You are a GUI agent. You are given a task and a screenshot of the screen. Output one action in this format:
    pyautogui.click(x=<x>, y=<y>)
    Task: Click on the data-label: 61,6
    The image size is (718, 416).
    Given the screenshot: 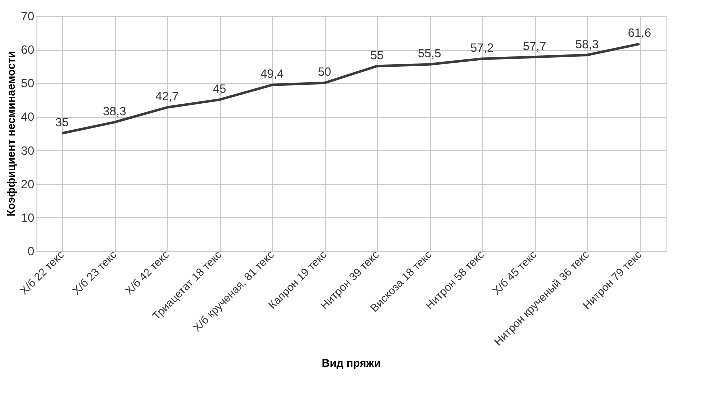 What is the action you would take?
    pyautogui.click(x=640, y=33)
    